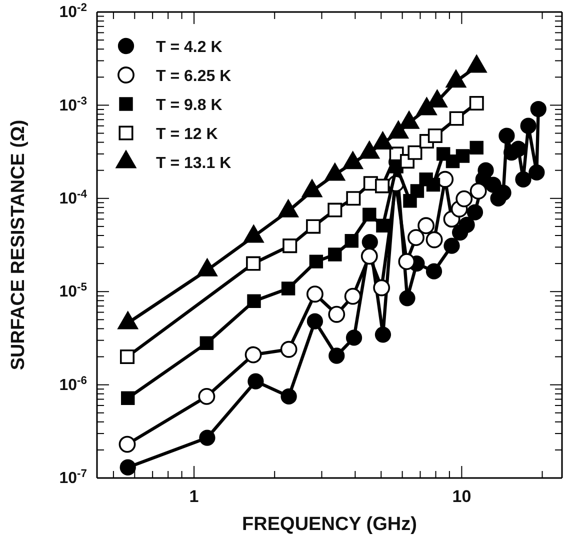 This screenshot has height=542, width=584. I want to click on y-axis-title: SURFACE RESISTANCE (Ω), so click(18, 245).